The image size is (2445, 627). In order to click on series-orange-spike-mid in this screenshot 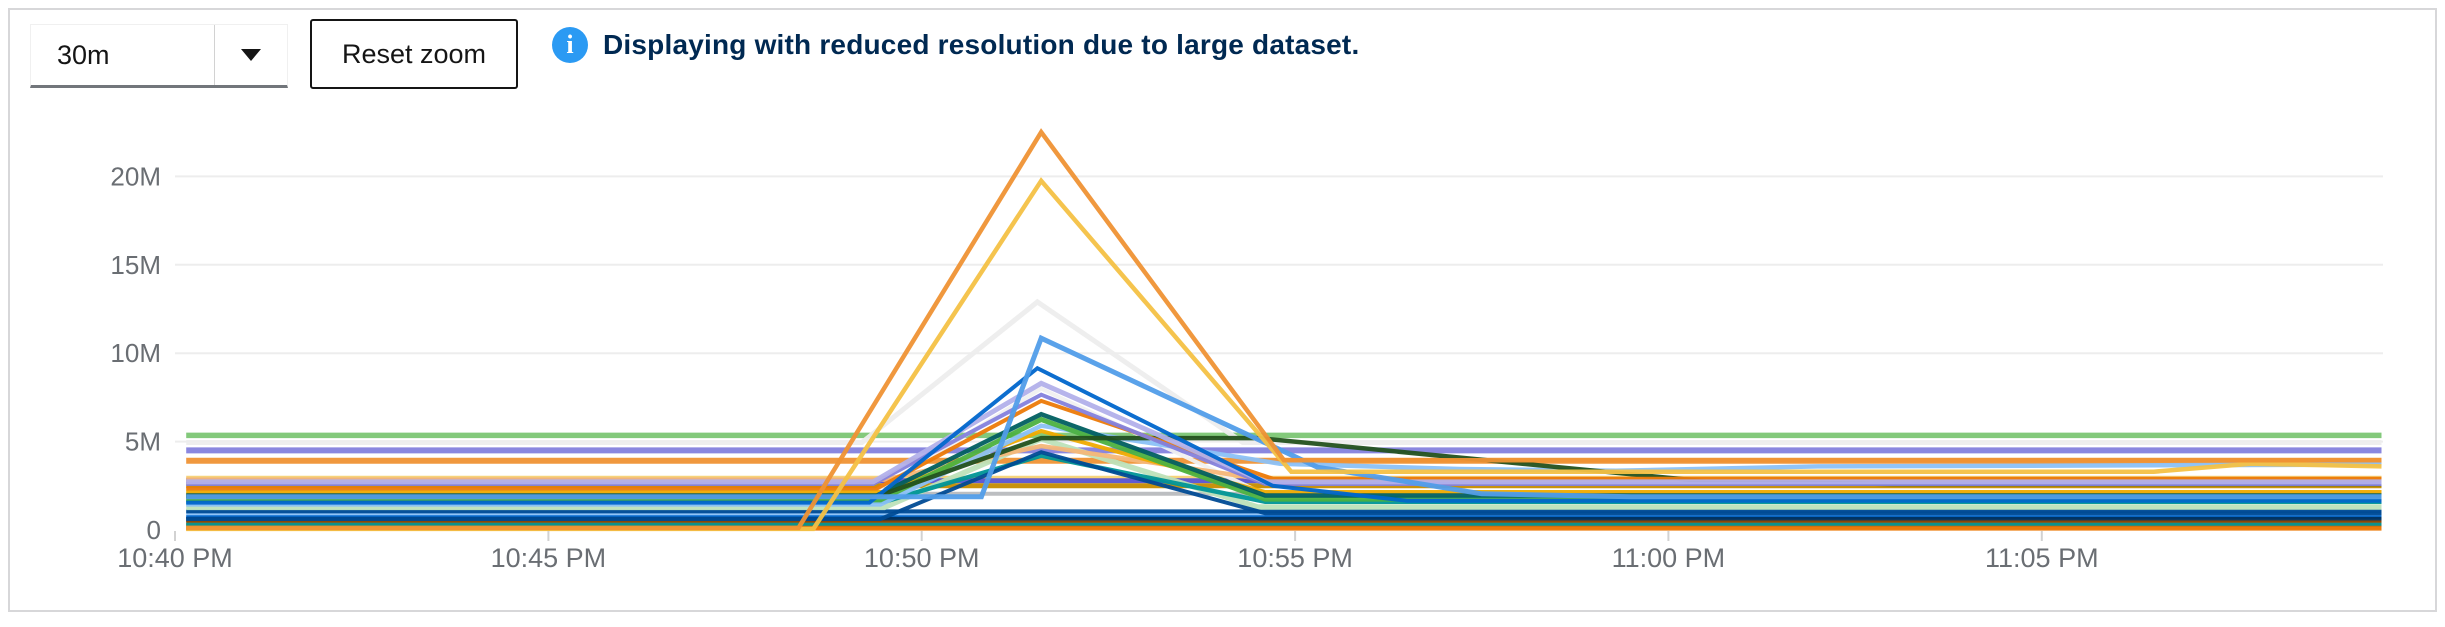, I will do `click(1284, 444)`.